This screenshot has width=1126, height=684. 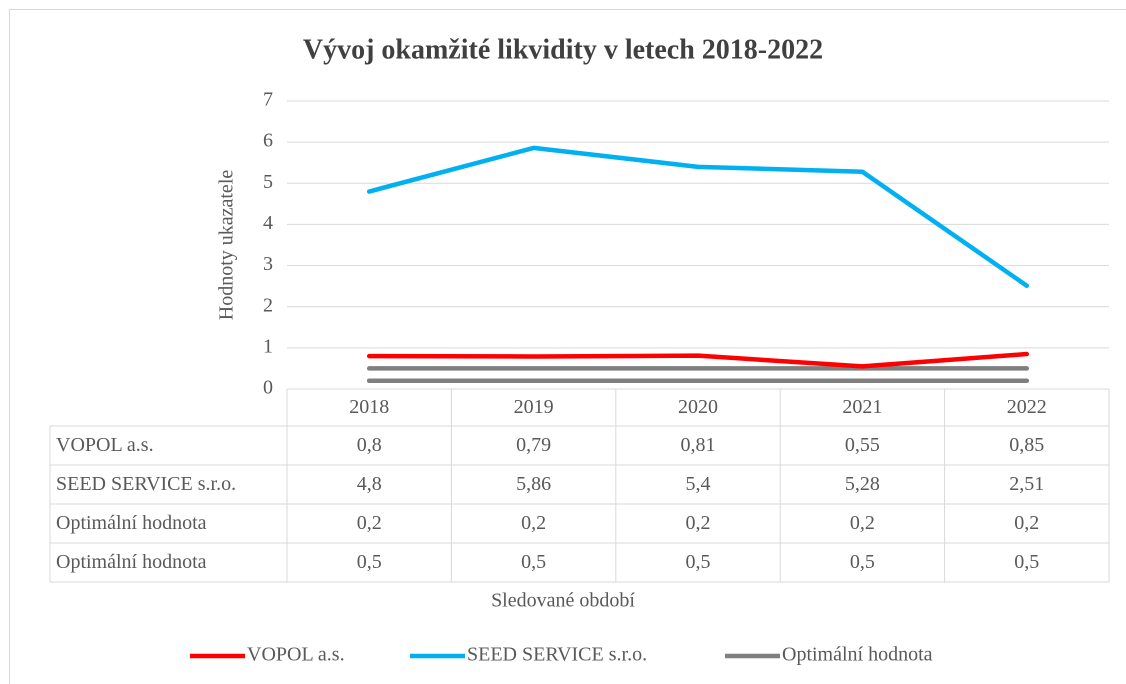 What do you see at coordinates (268, 100) in the screenshot?
I see `y-tick-label: 7` at bounding box center [268, 100].